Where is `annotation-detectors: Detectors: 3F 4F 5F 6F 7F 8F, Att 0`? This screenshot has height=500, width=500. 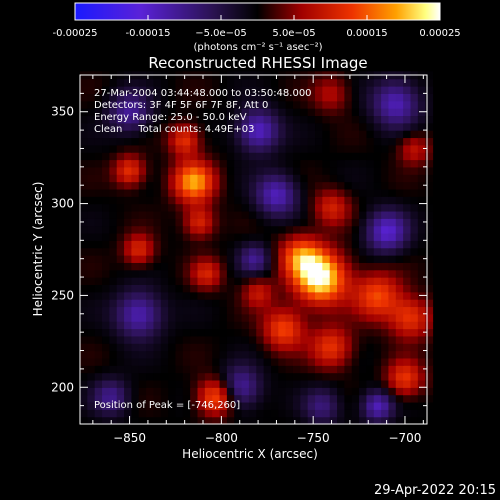
annotation-detectors: Detectors: 3F 4F 5F 6F 7F 8F, Att 0 is located at coordinates (181, 105).